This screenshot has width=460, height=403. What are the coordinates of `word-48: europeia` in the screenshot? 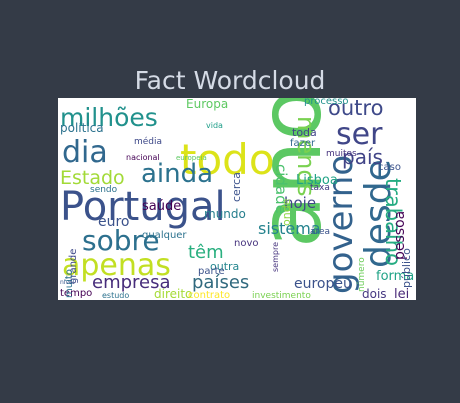 It's located at (191, 158).